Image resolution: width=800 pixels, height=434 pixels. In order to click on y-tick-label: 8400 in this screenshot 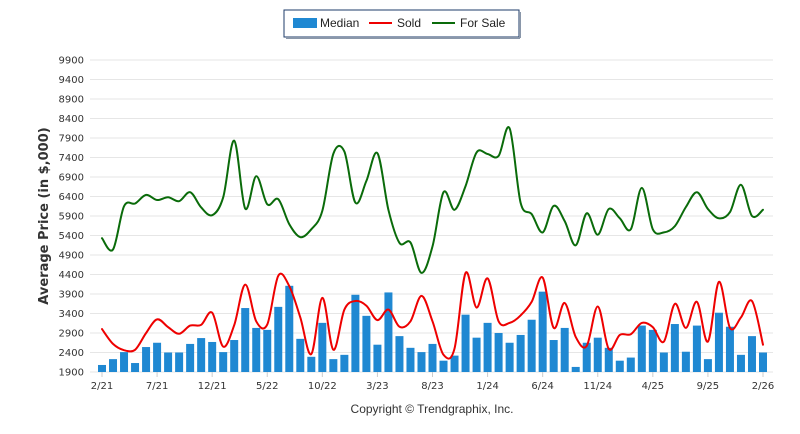, I will do `click(71, 119)`.